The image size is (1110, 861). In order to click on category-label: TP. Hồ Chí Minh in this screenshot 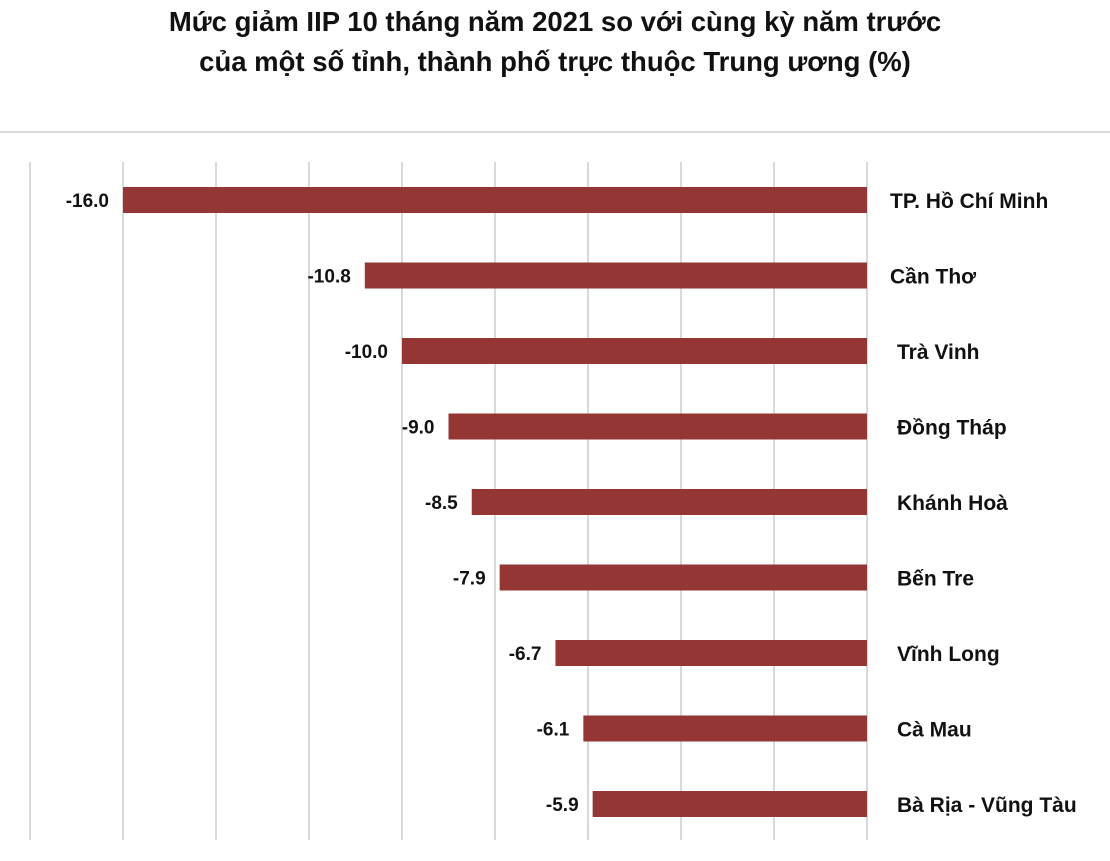, I will do `click(969, 201)`.